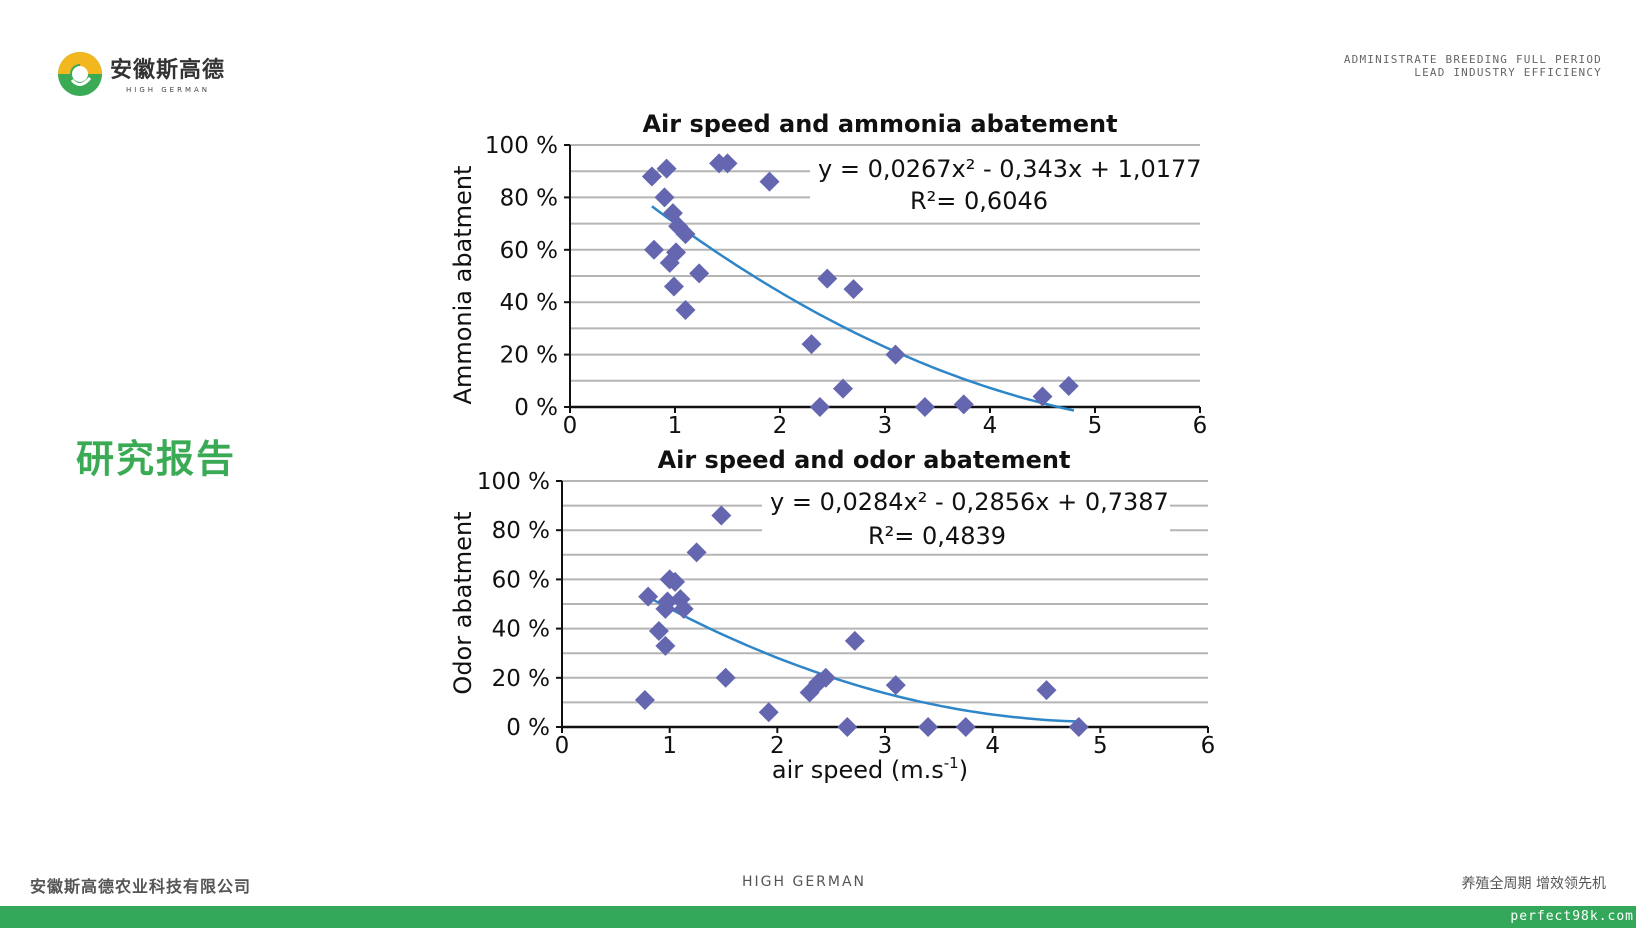 The width and height of the screenshot is (1636, 928). I want to click on bottom-bar, so click(818, 917).